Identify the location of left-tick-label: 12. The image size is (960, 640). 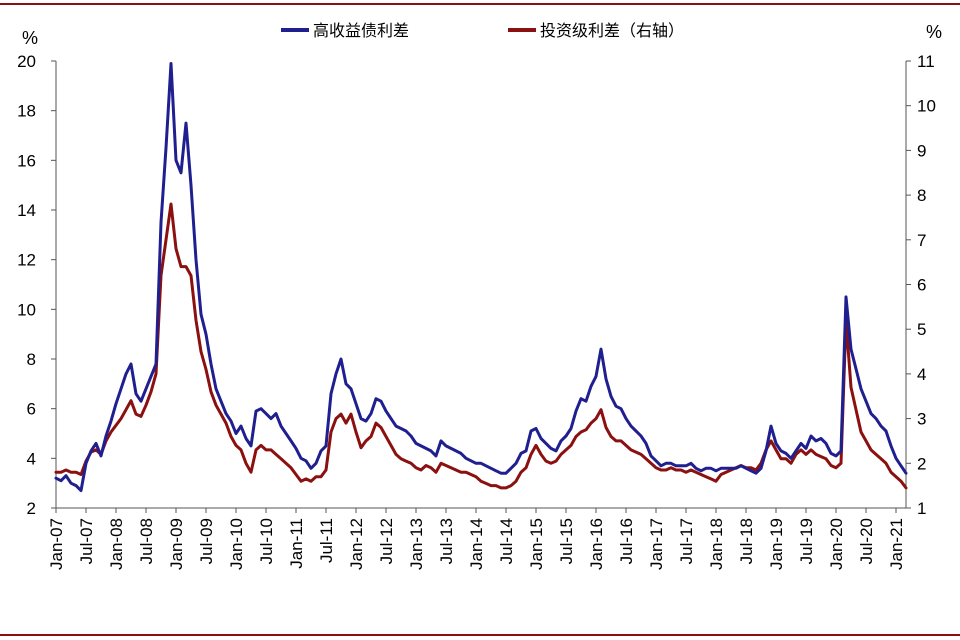
(26, 260).